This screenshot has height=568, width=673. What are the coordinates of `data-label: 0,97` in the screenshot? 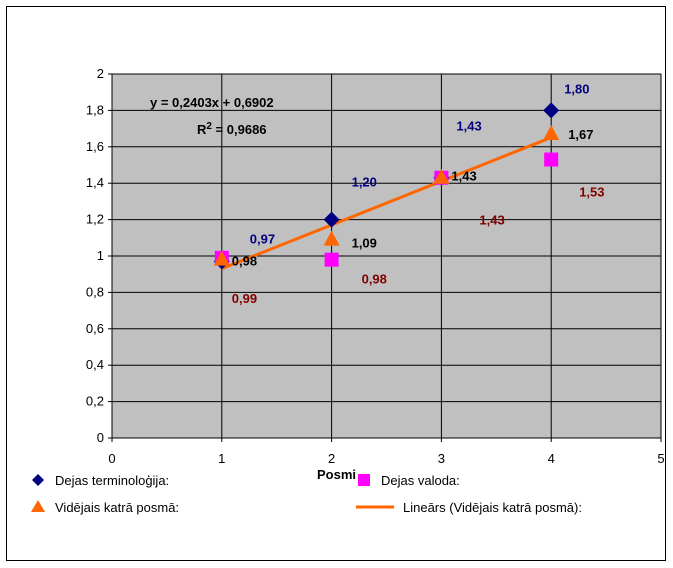 It's located at (262, 238).